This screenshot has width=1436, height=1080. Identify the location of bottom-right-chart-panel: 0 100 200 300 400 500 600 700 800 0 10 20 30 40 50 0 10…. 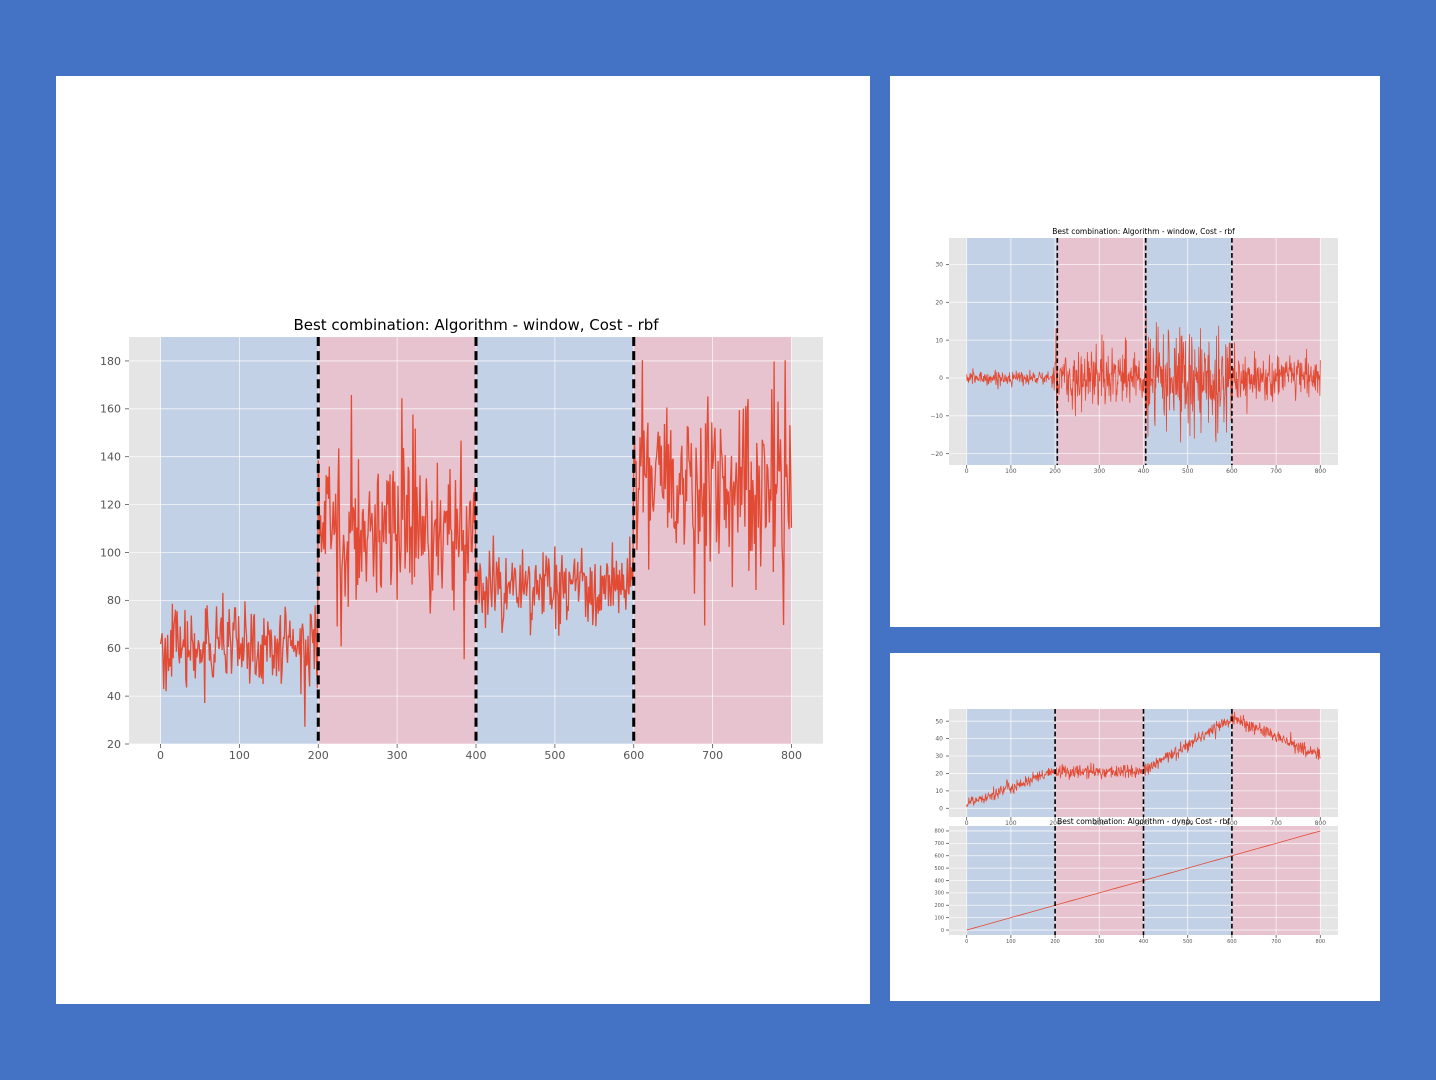
(1135, 827).